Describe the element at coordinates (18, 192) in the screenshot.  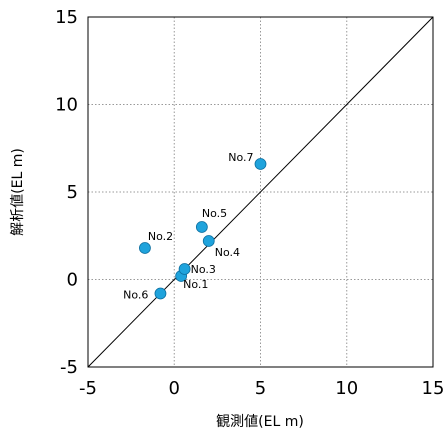
I see `y-axis-label: 解析値(EL m)` at that location.